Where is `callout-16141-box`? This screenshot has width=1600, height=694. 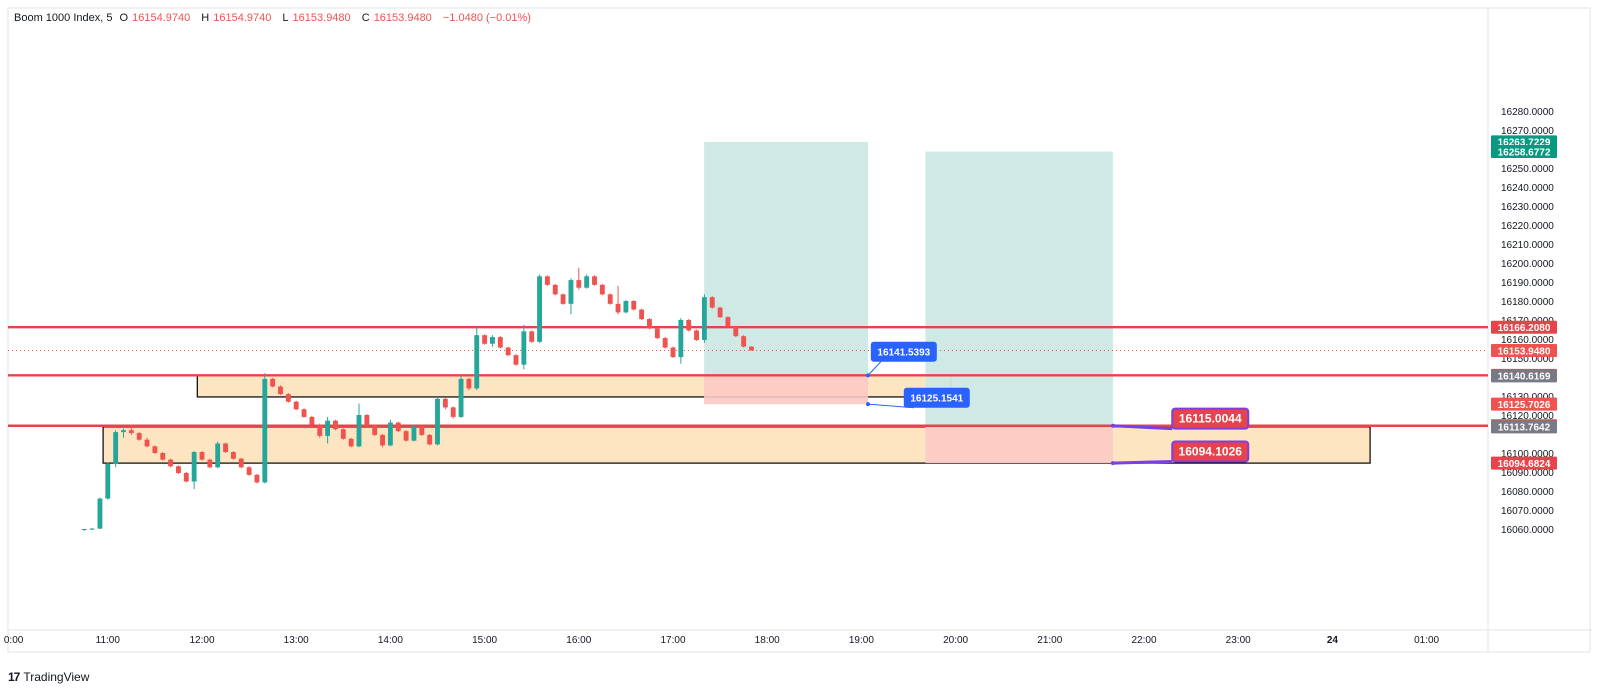
callout-16141-box is located at coordinates (903, 351).